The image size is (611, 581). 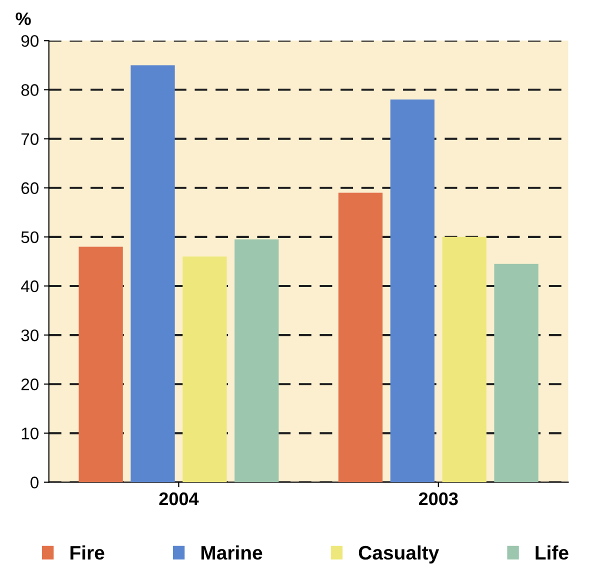 What do you see at coordinates (399, 554) in the screenshot?
I see `legend-label: Casualty` at bounding box center [399, 554].